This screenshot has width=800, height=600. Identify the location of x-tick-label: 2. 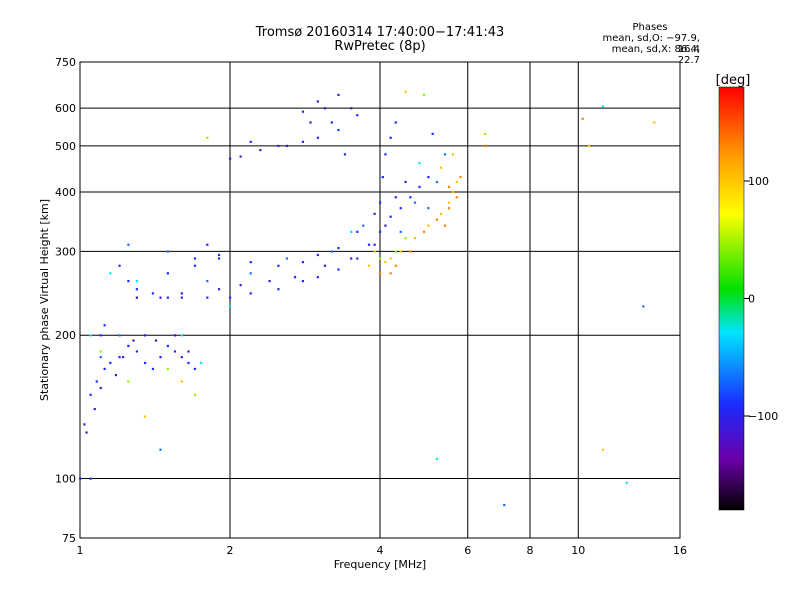
(230, 550).